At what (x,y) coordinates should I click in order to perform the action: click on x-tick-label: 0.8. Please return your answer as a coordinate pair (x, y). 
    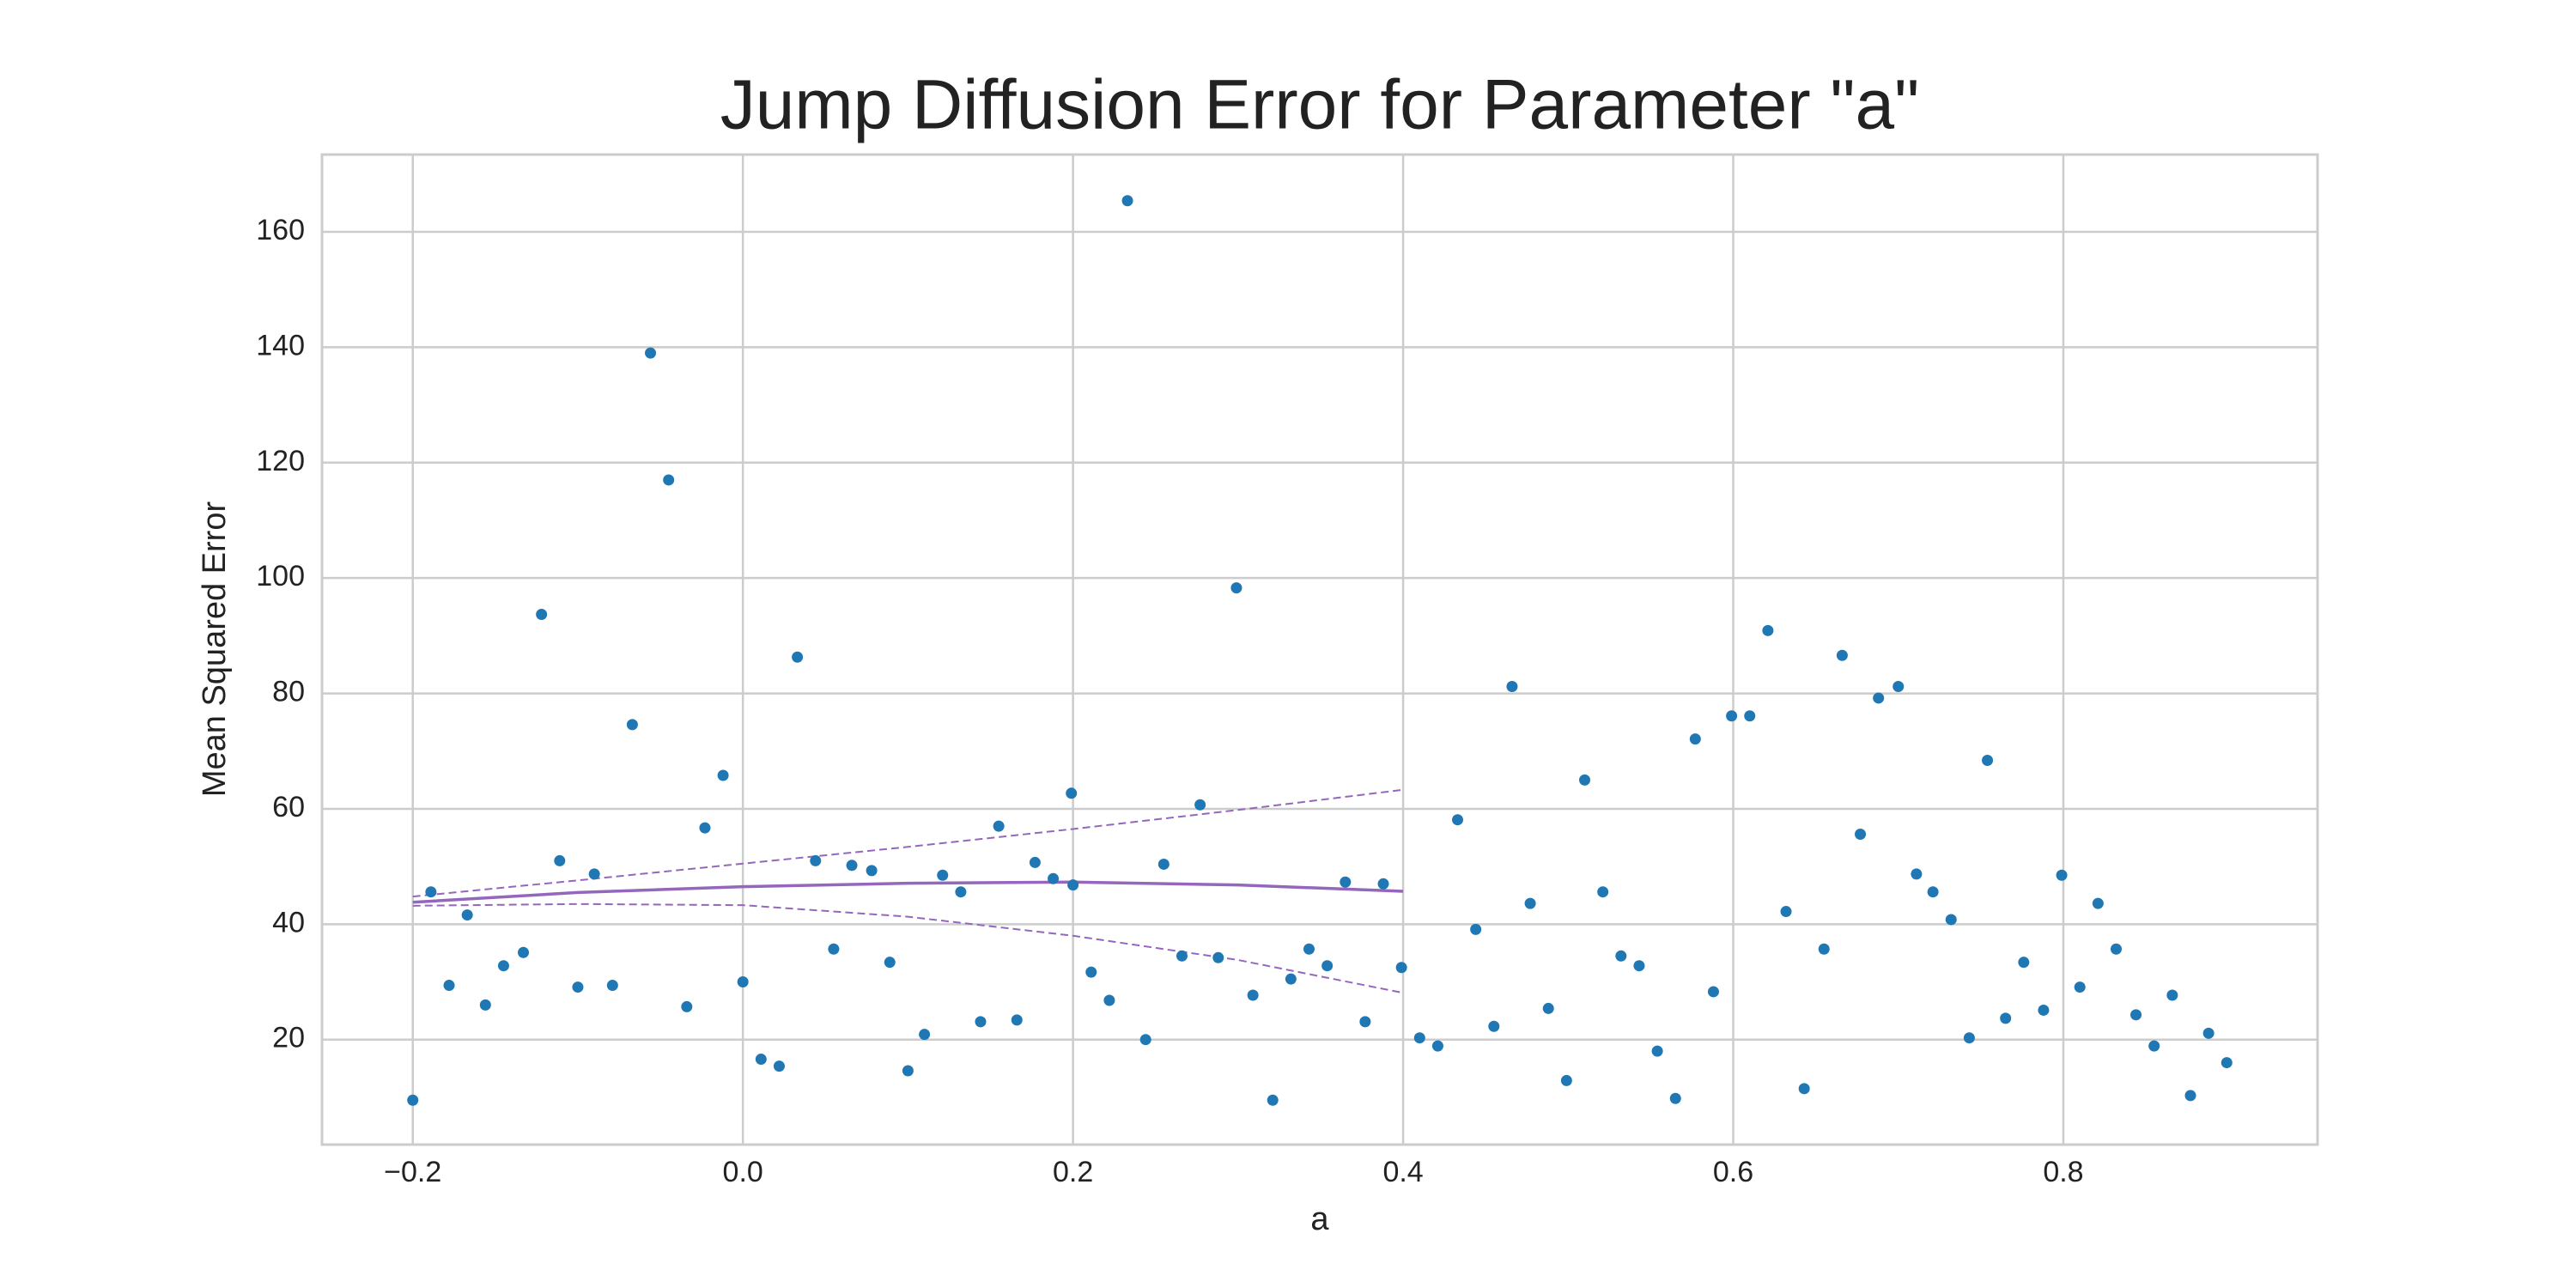
    Looking at the image, I should click on (2063, 1172).